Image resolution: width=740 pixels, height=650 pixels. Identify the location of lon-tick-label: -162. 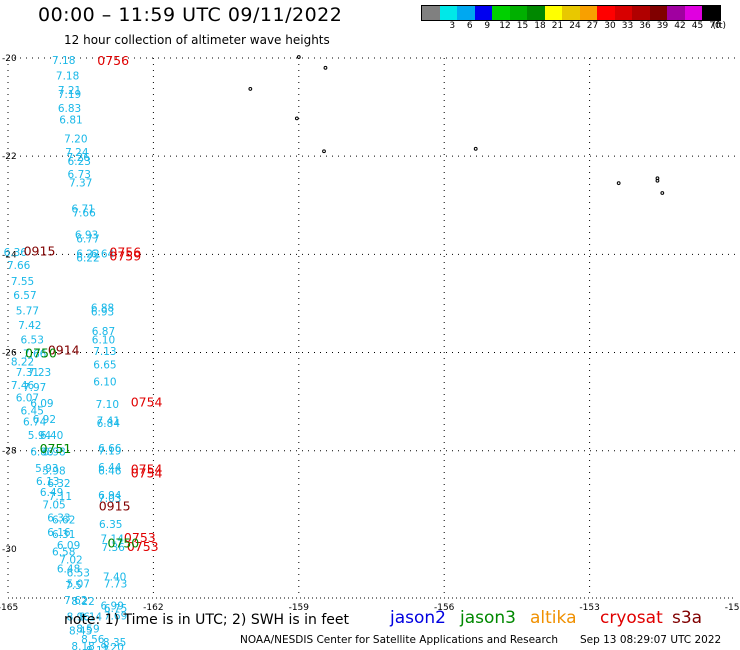
(153, 608).